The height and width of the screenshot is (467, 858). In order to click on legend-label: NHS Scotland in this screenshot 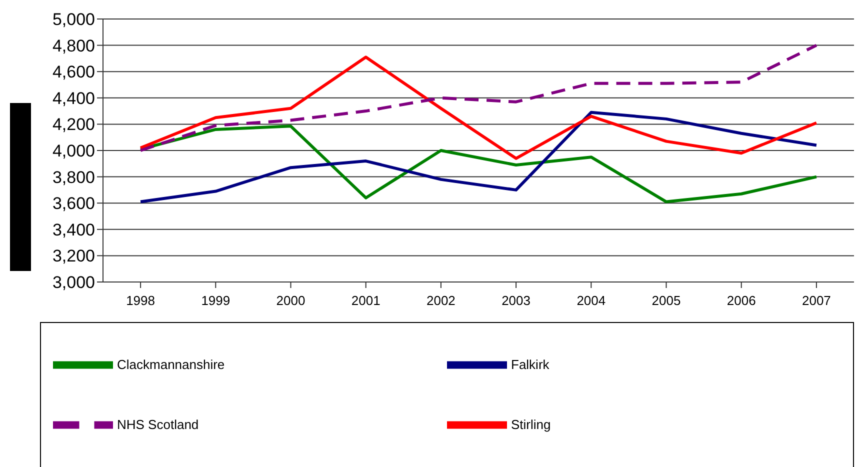, I will do `click(158, 424)`.